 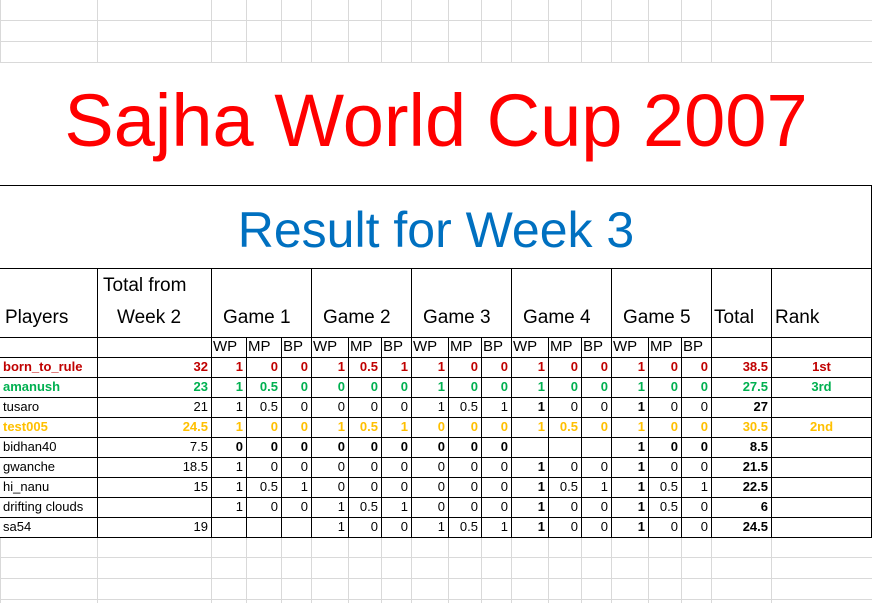 I want to click on previous-total: 7.5, so click(x=198, y=446).